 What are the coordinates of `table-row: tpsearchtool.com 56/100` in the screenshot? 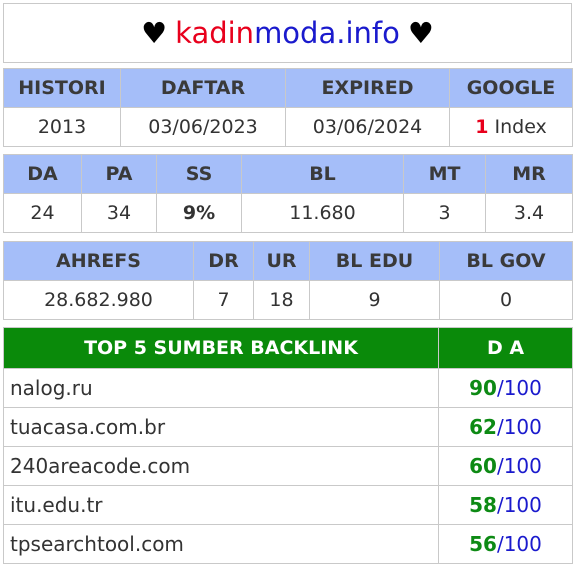 It's located at (288, 544).